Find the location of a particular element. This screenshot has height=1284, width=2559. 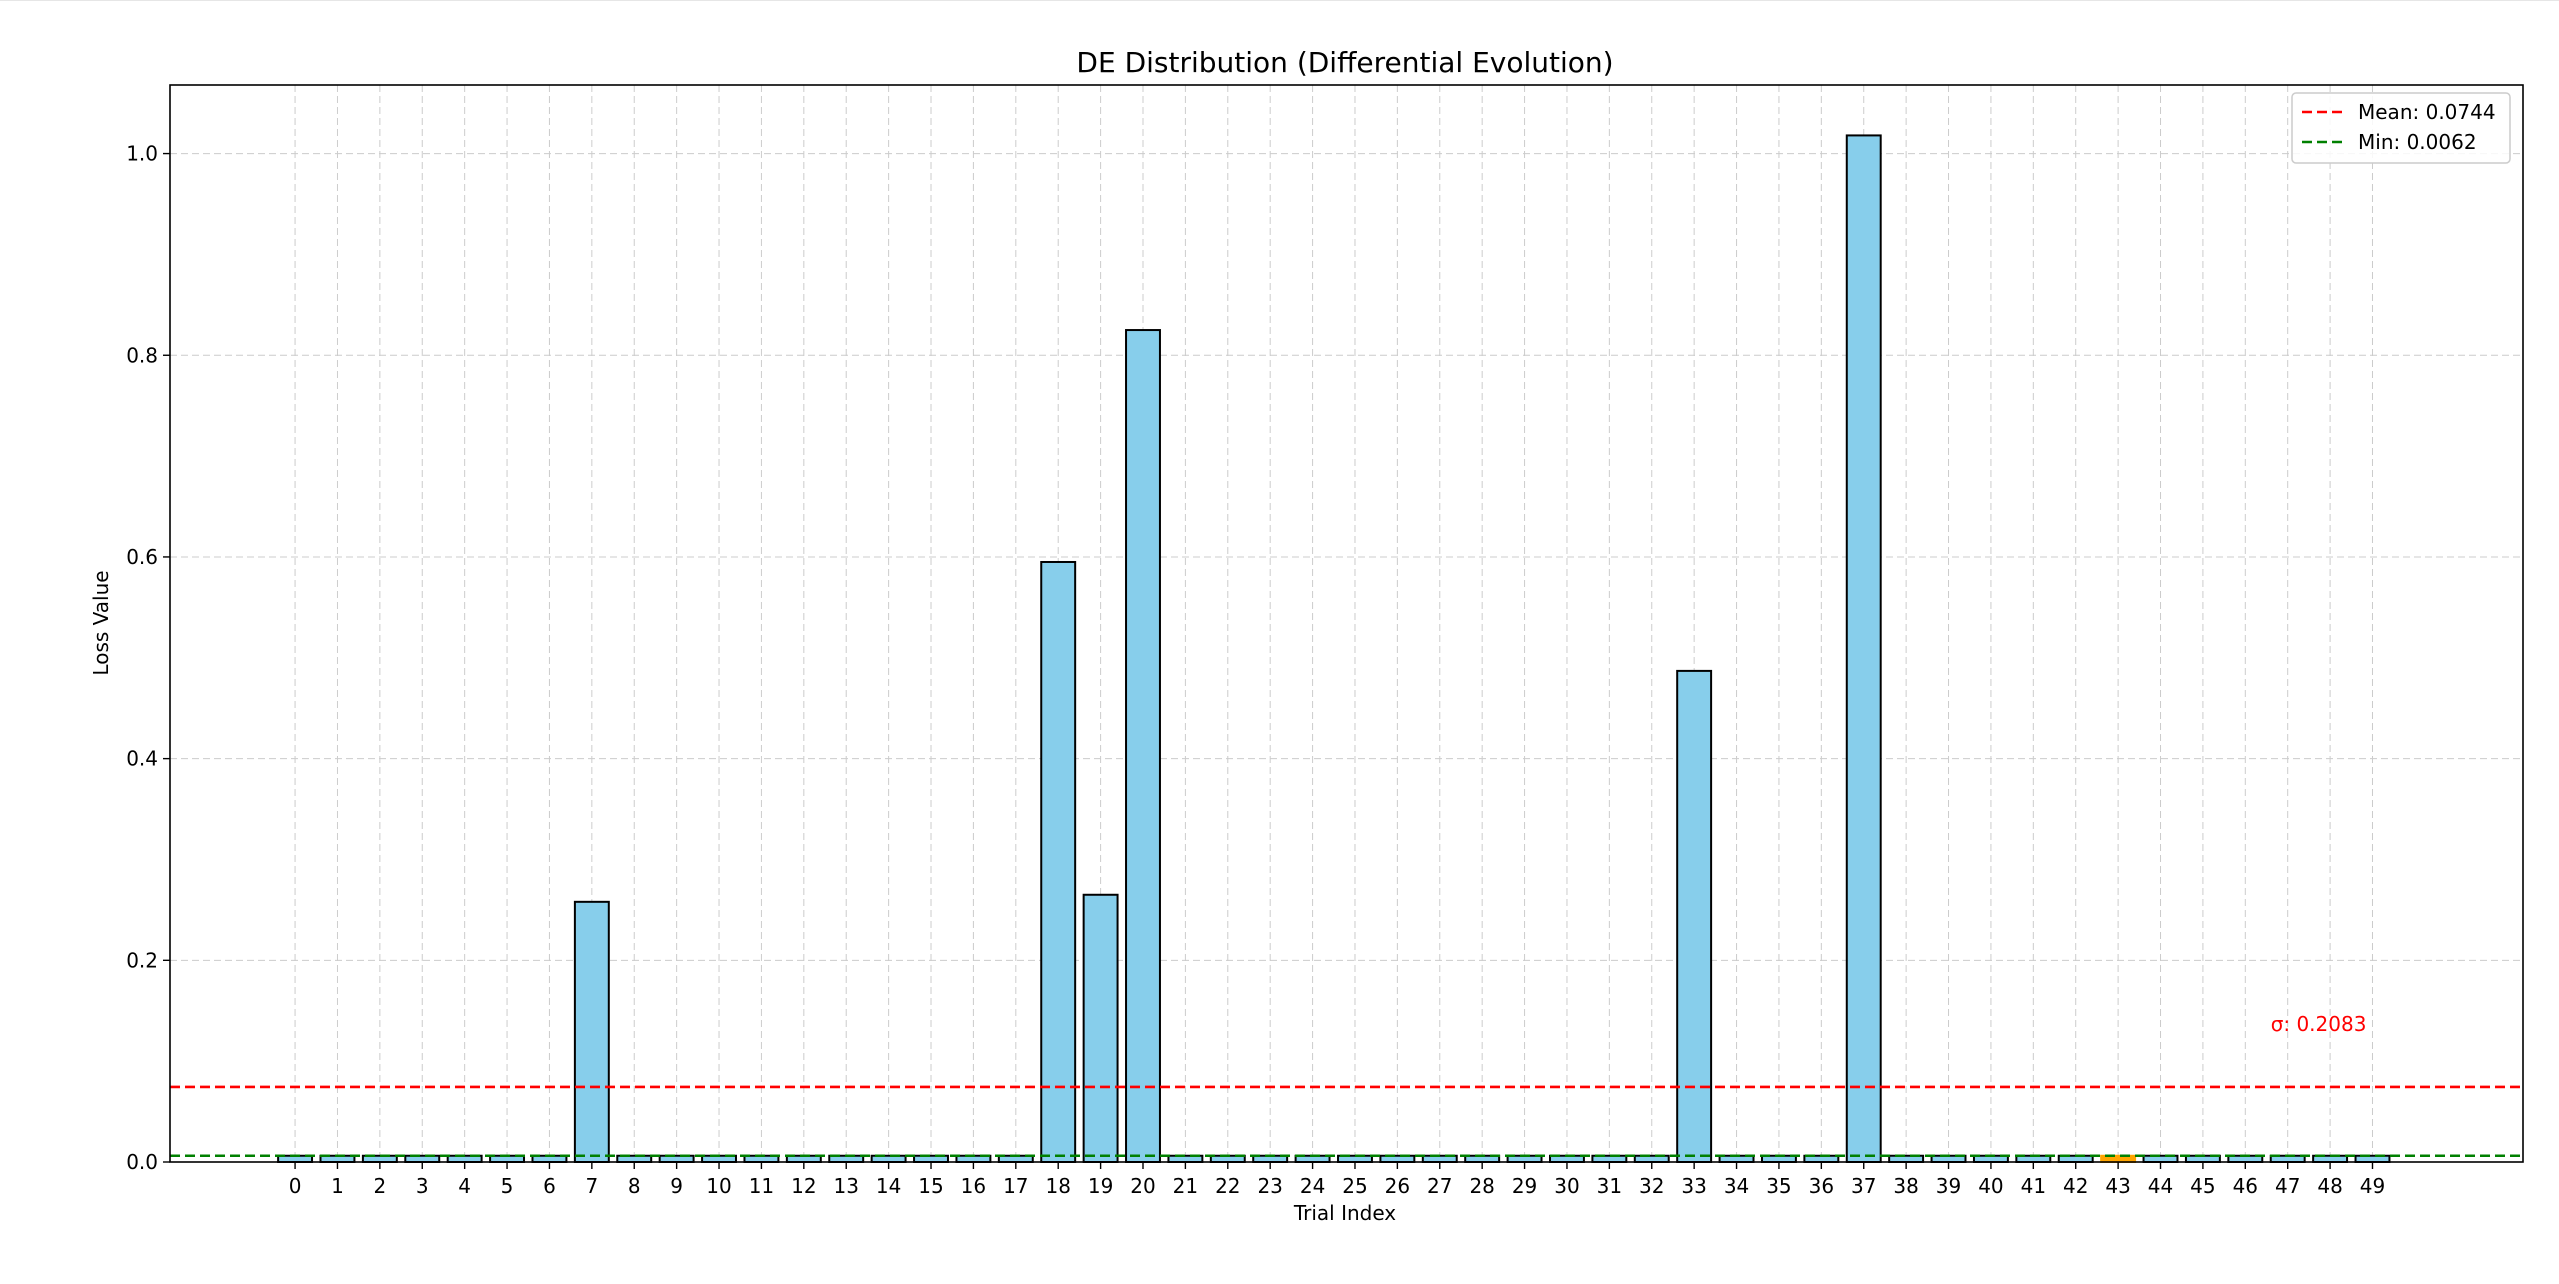

x-tick-label: 16 is located at coordinates (973, 1186).